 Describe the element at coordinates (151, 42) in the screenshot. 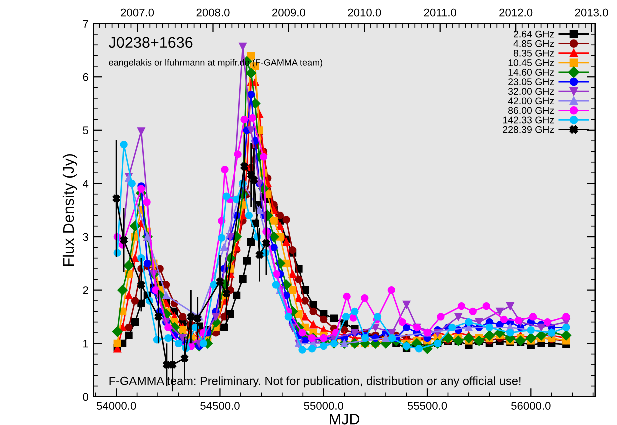

I see `text: J0238+1636` at that location.